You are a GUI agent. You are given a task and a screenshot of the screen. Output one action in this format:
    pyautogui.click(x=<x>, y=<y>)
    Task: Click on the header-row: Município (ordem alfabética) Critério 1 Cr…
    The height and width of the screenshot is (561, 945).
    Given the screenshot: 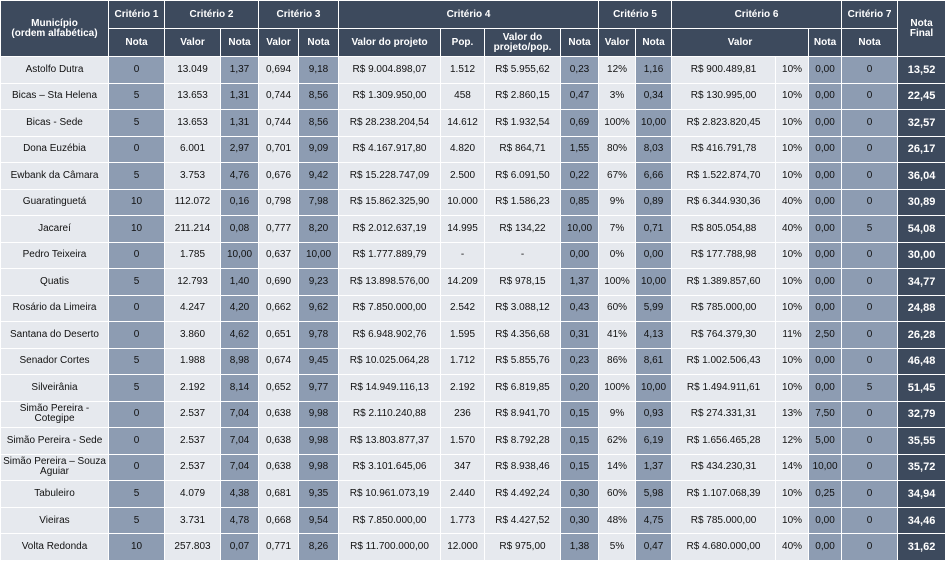 What is the action you would take?
    pyautogui.click(x=472, y=28)
    